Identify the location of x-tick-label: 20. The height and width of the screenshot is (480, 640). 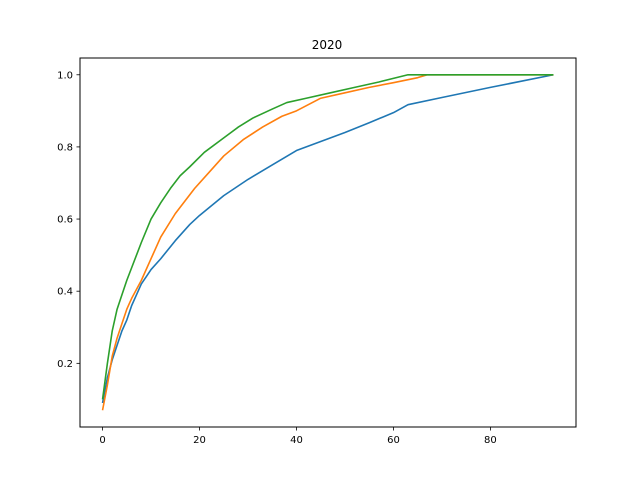
(199, 440).